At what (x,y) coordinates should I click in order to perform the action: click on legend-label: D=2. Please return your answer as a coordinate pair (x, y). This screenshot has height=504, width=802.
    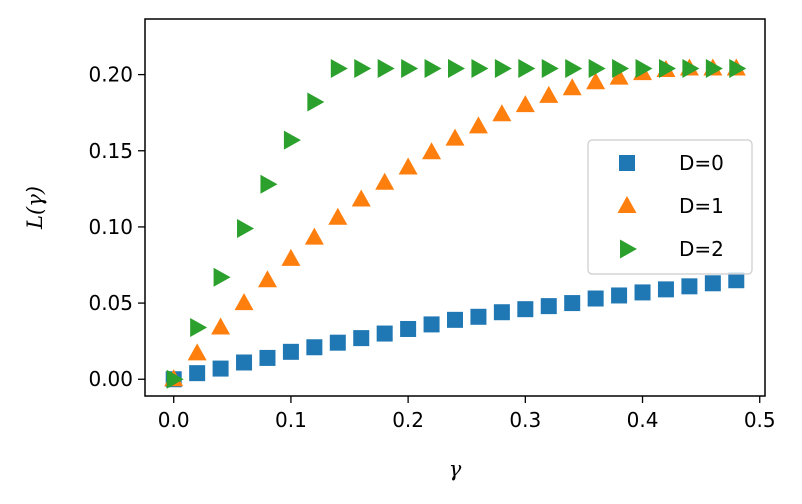
    Looking at the image, I should click on (701, 249).